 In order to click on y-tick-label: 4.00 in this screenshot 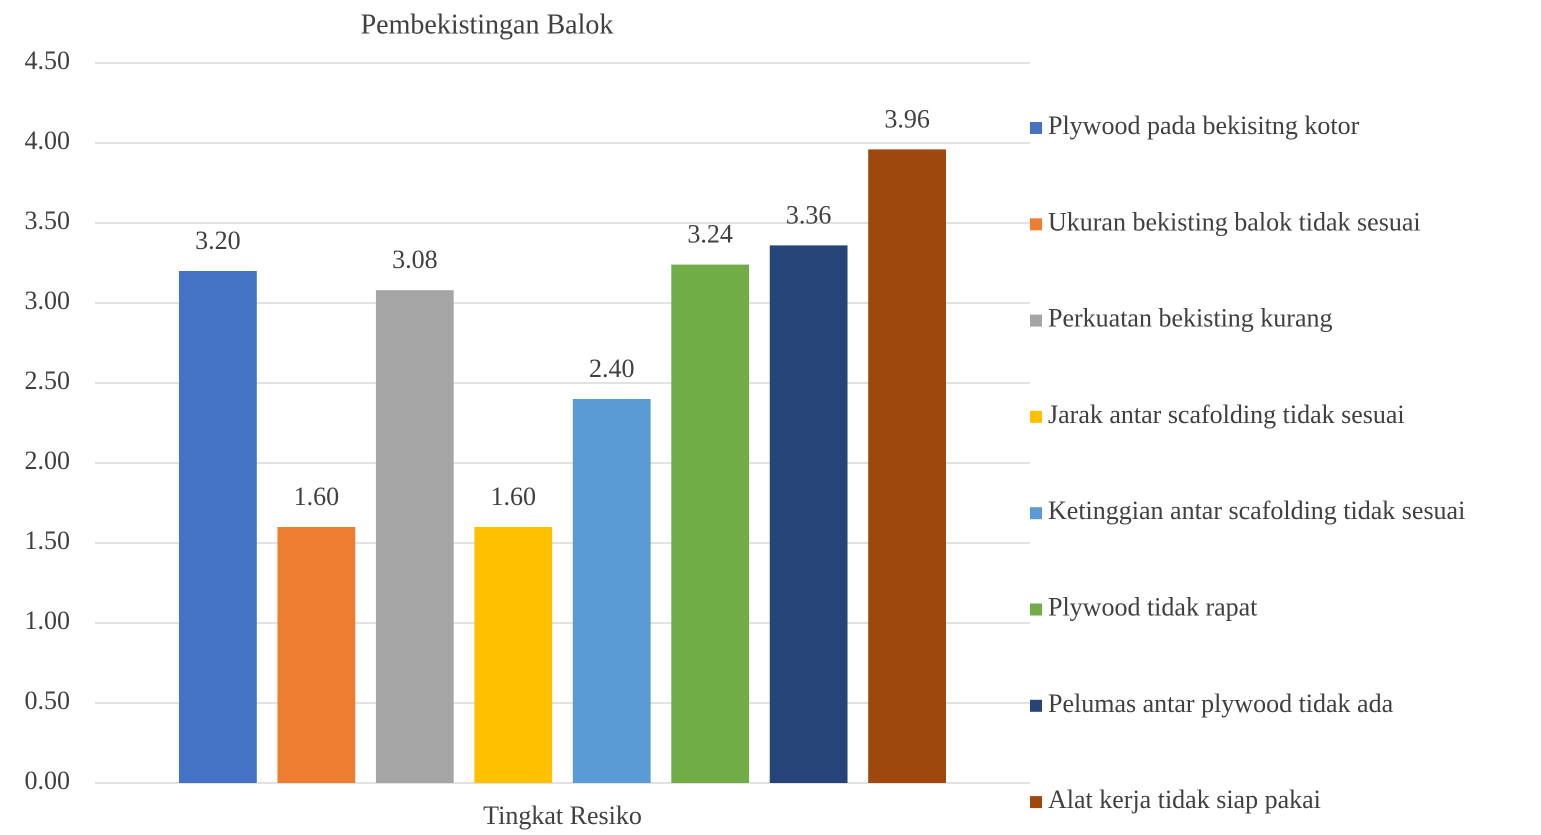, I will do `click(48, 140)`.